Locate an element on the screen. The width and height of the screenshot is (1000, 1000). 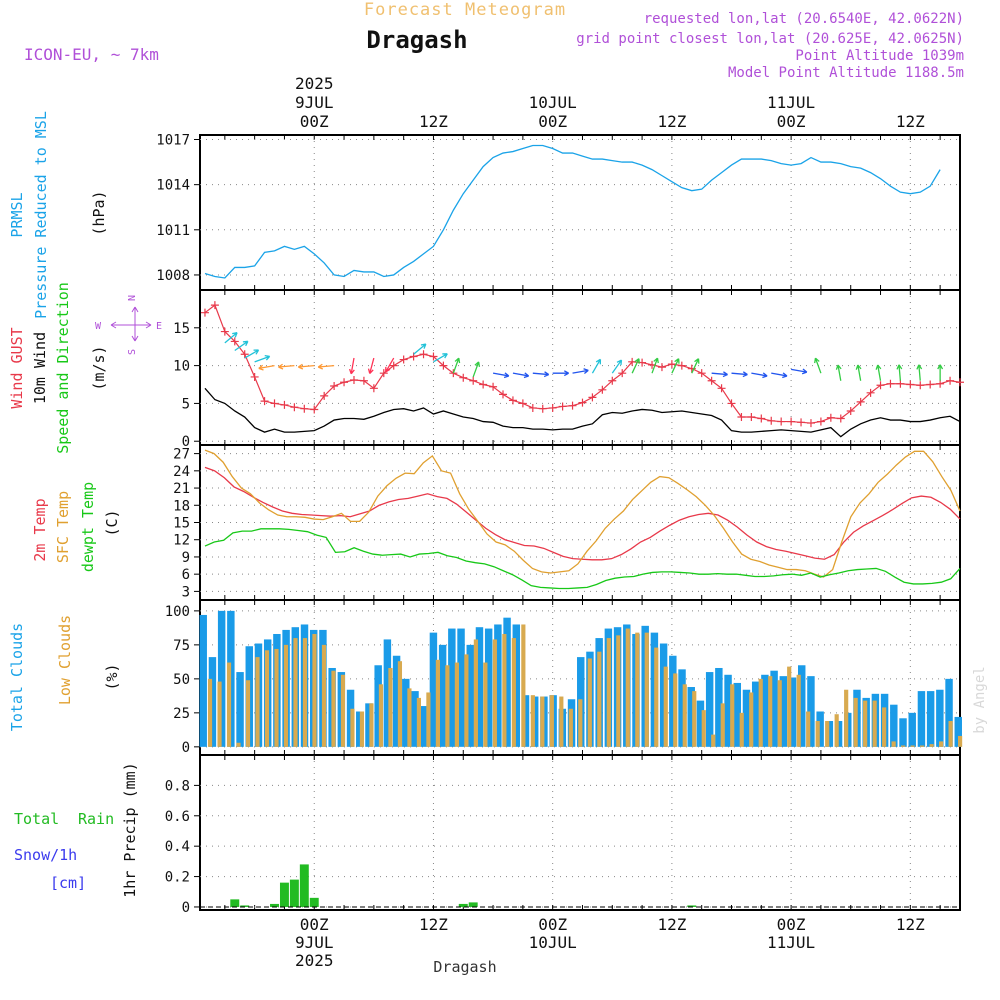
pressure-line is located at coordinates (572, 211).